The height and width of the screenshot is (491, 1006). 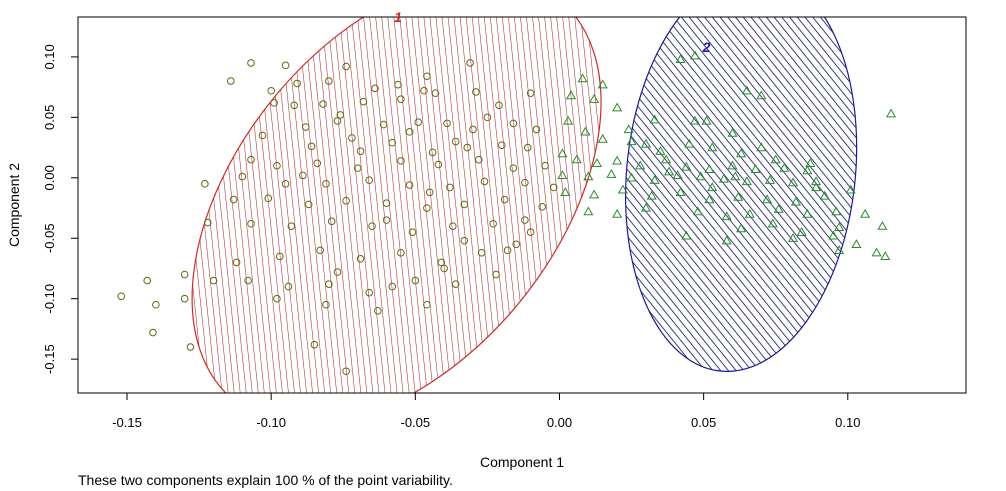 What do you see at coordinates (49, 177) in the screenshot?
I see `y-tick-label: 0.00` at bounding box center [49, 177].